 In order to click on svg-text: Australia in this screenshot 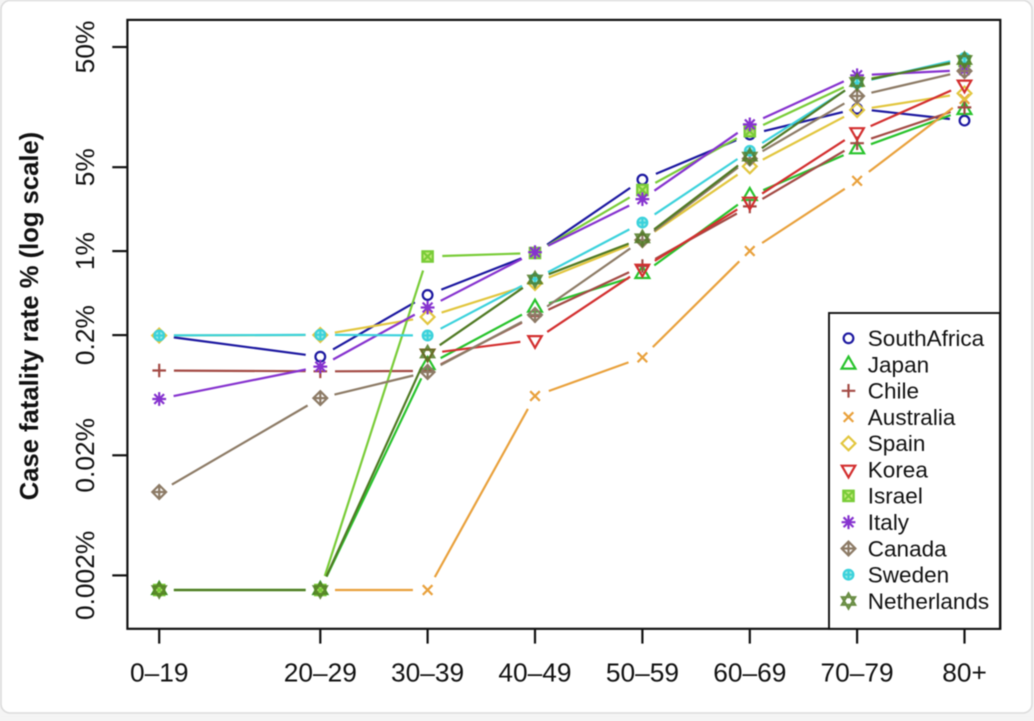, I will do `click(912, 417)`.